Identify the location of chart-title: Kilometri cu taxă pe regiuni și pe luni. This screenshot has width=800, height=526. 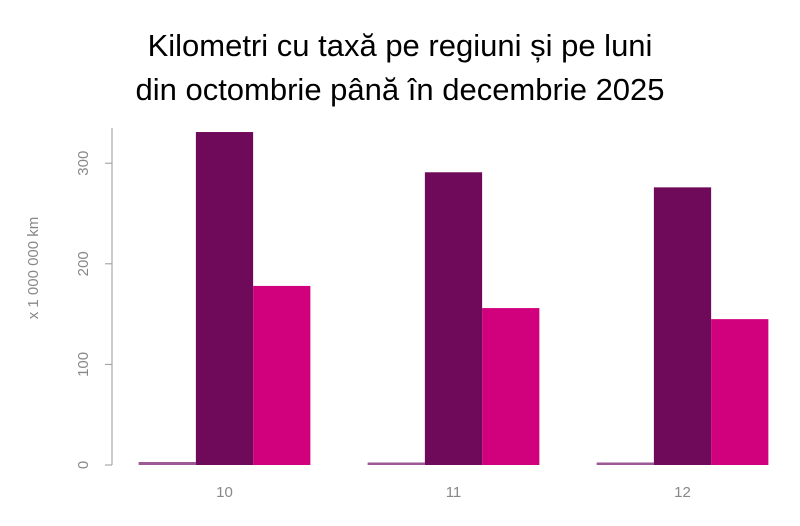
(400, 45).